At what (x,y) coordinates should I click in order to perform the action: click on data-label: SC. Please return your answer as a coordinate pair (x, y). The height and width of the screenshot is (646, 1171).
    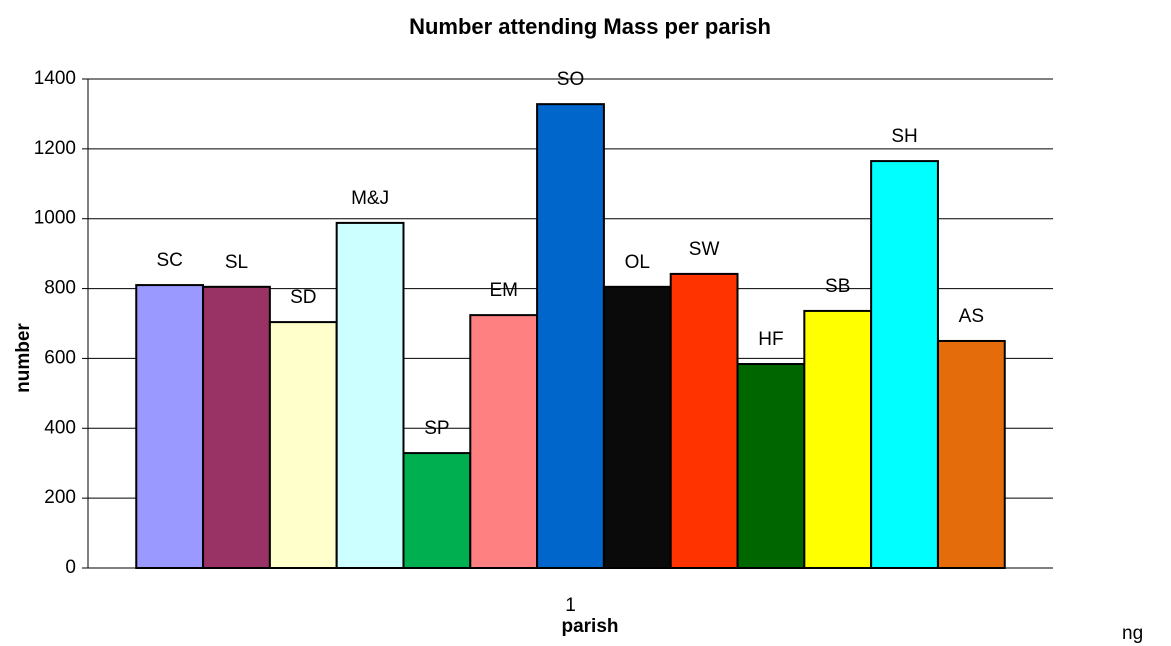
    Looking at the image, I should click on (169, 260).